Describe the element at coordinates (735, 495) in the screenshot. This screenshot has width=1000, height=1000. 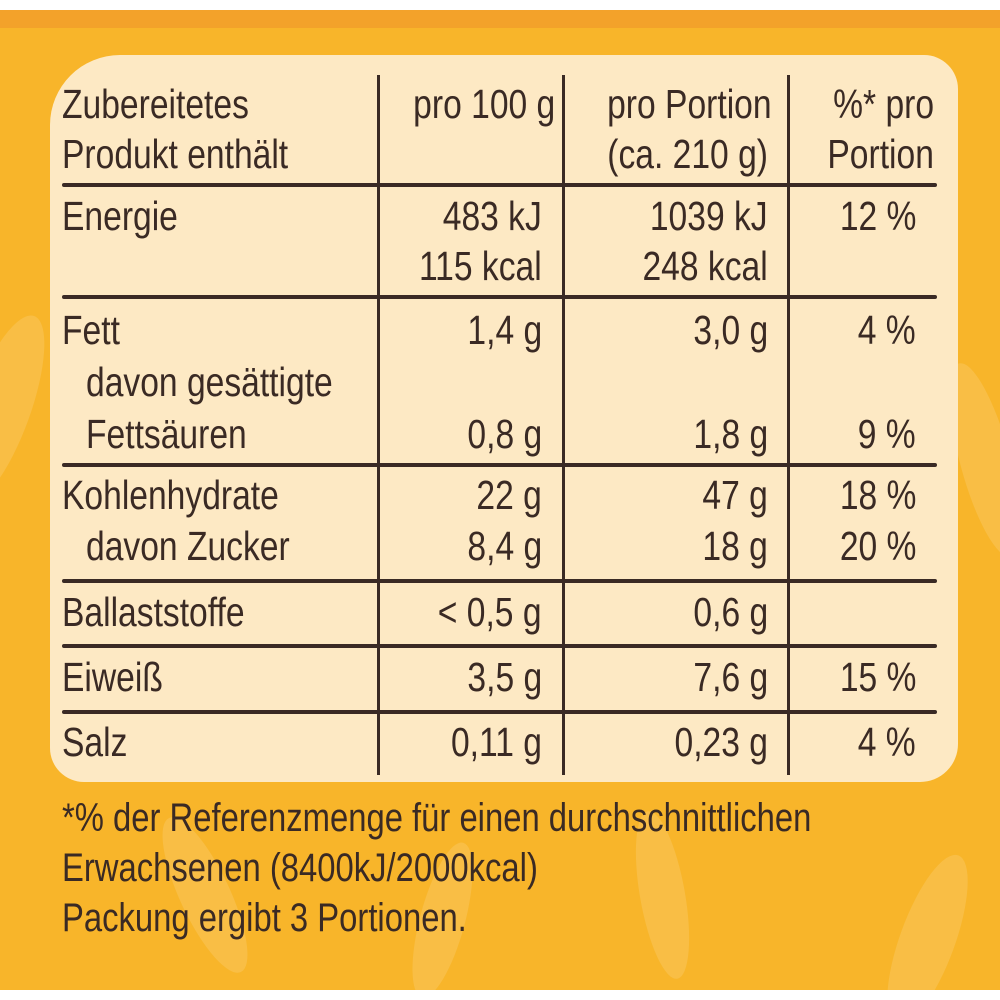
I see `value-portion: 47 g` at that location.